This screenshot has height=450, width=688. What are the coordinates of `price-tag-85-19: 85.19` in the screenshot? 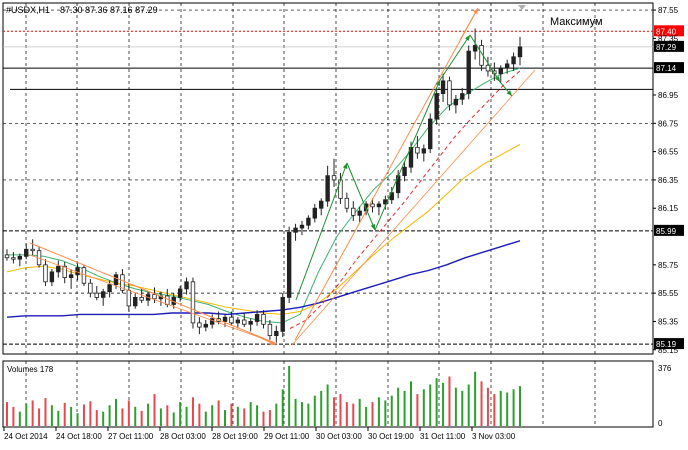 It's located at (666, 344).